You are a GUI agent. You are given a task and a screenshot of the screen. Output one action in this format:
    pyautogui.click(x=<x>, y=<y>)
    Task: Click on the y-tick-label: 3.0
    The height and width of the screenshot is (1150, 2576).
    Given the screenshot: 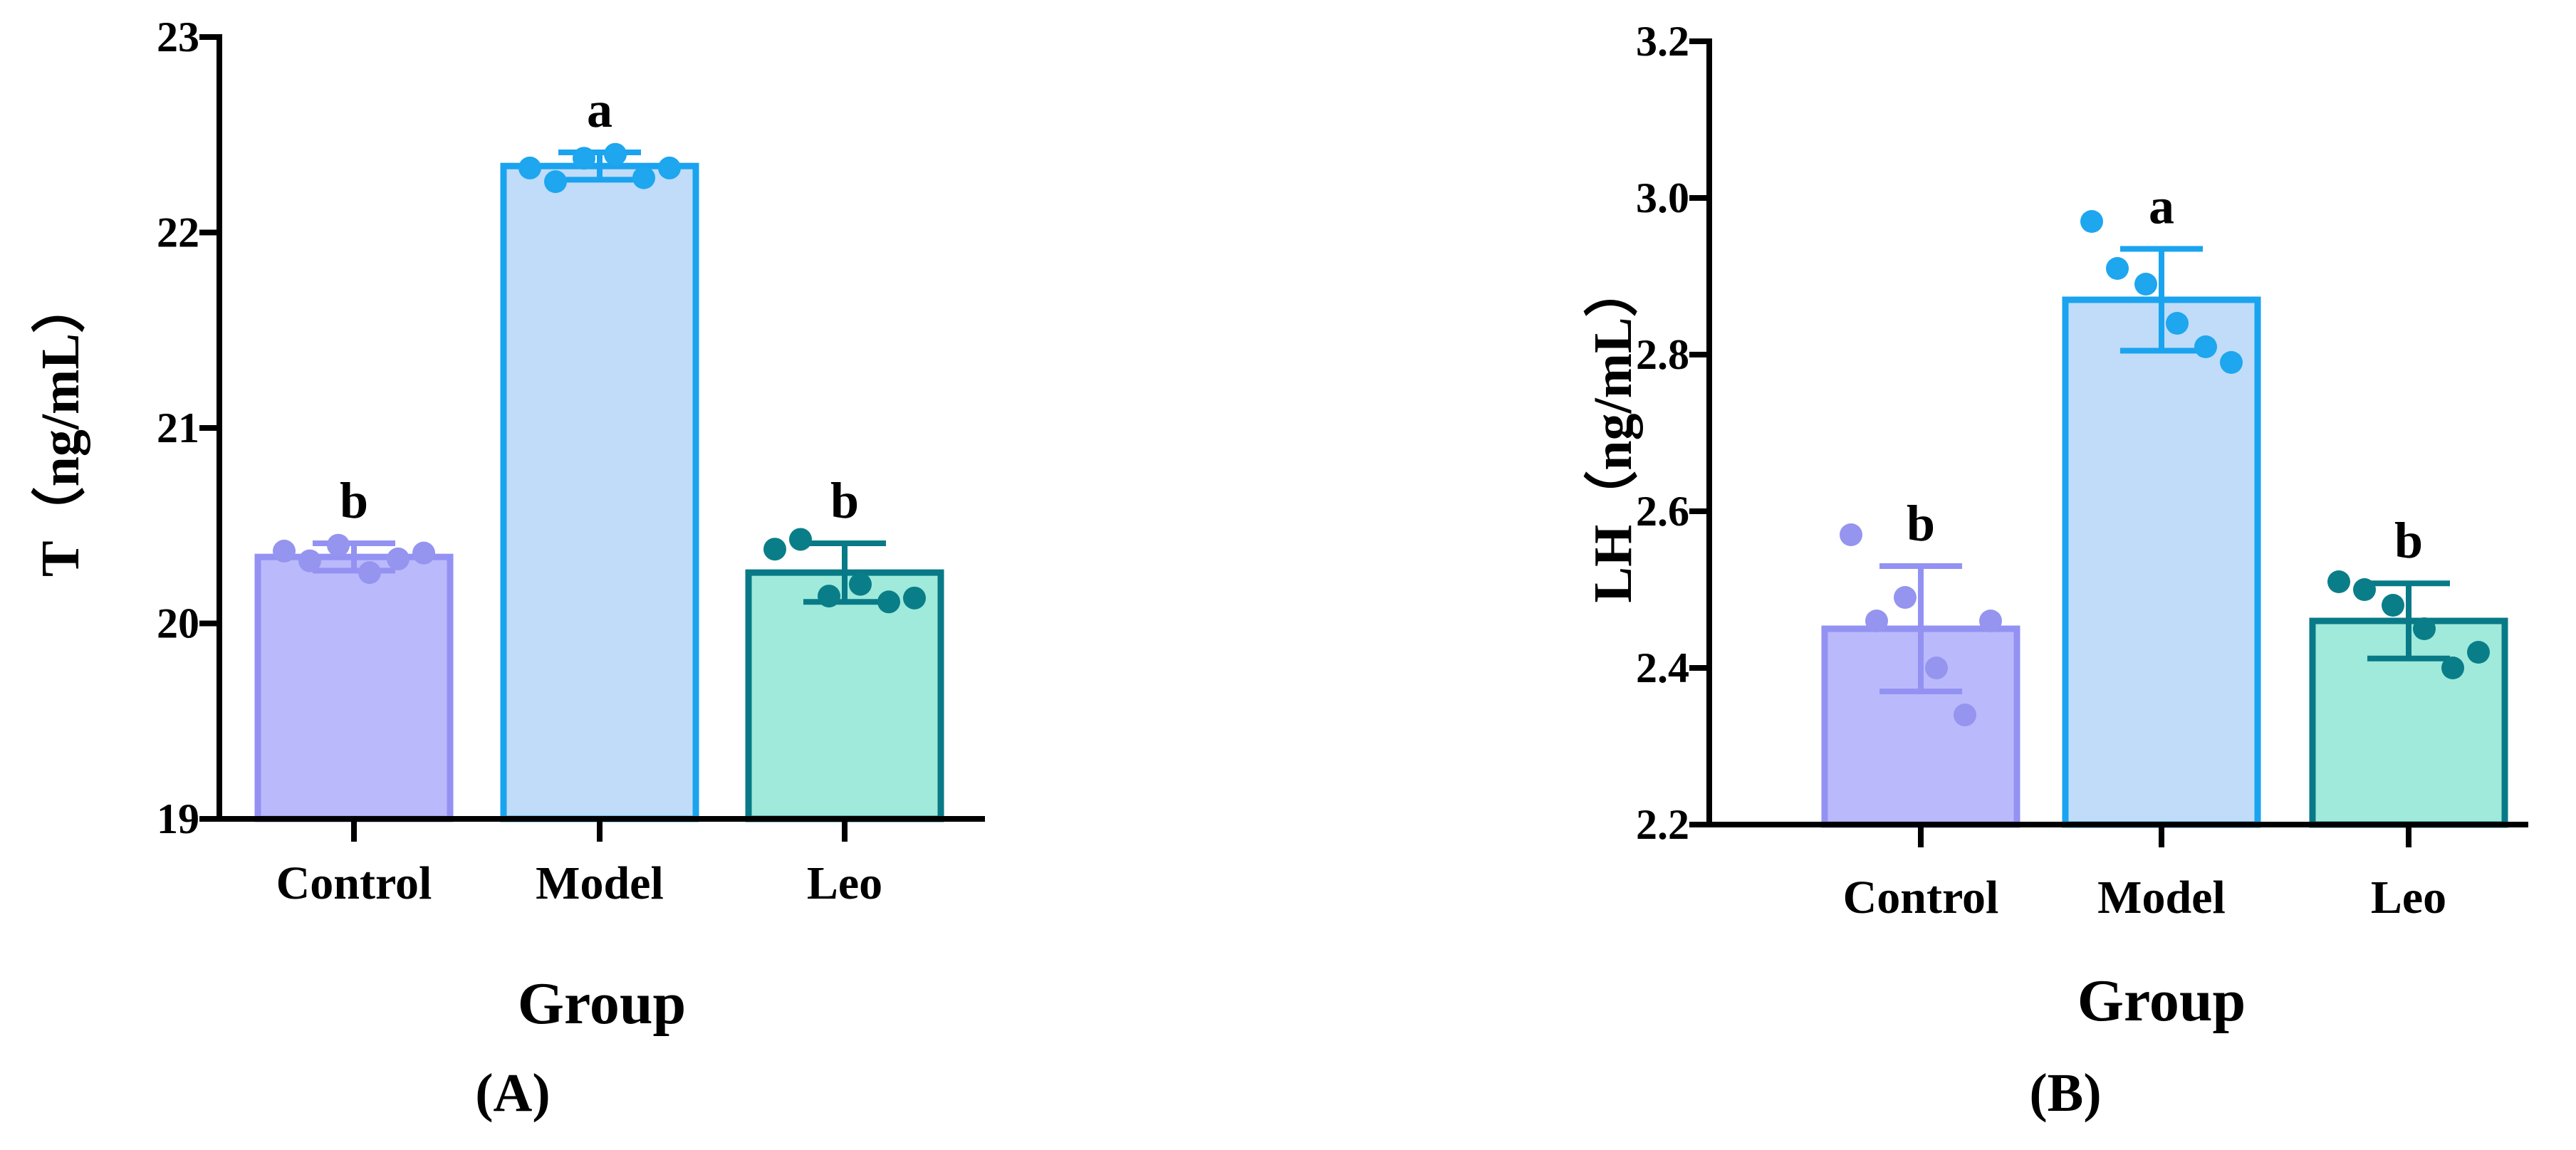 What is the action you would take?
    pyautogui.click(x=1662, y=198)
    